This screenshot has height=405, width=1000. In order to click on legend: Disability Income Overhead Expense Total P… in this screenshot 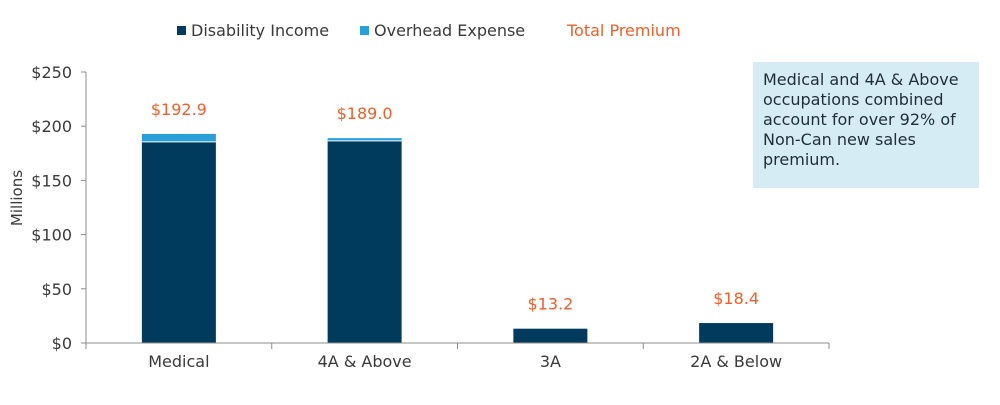, I will do `click(429, 30)`.